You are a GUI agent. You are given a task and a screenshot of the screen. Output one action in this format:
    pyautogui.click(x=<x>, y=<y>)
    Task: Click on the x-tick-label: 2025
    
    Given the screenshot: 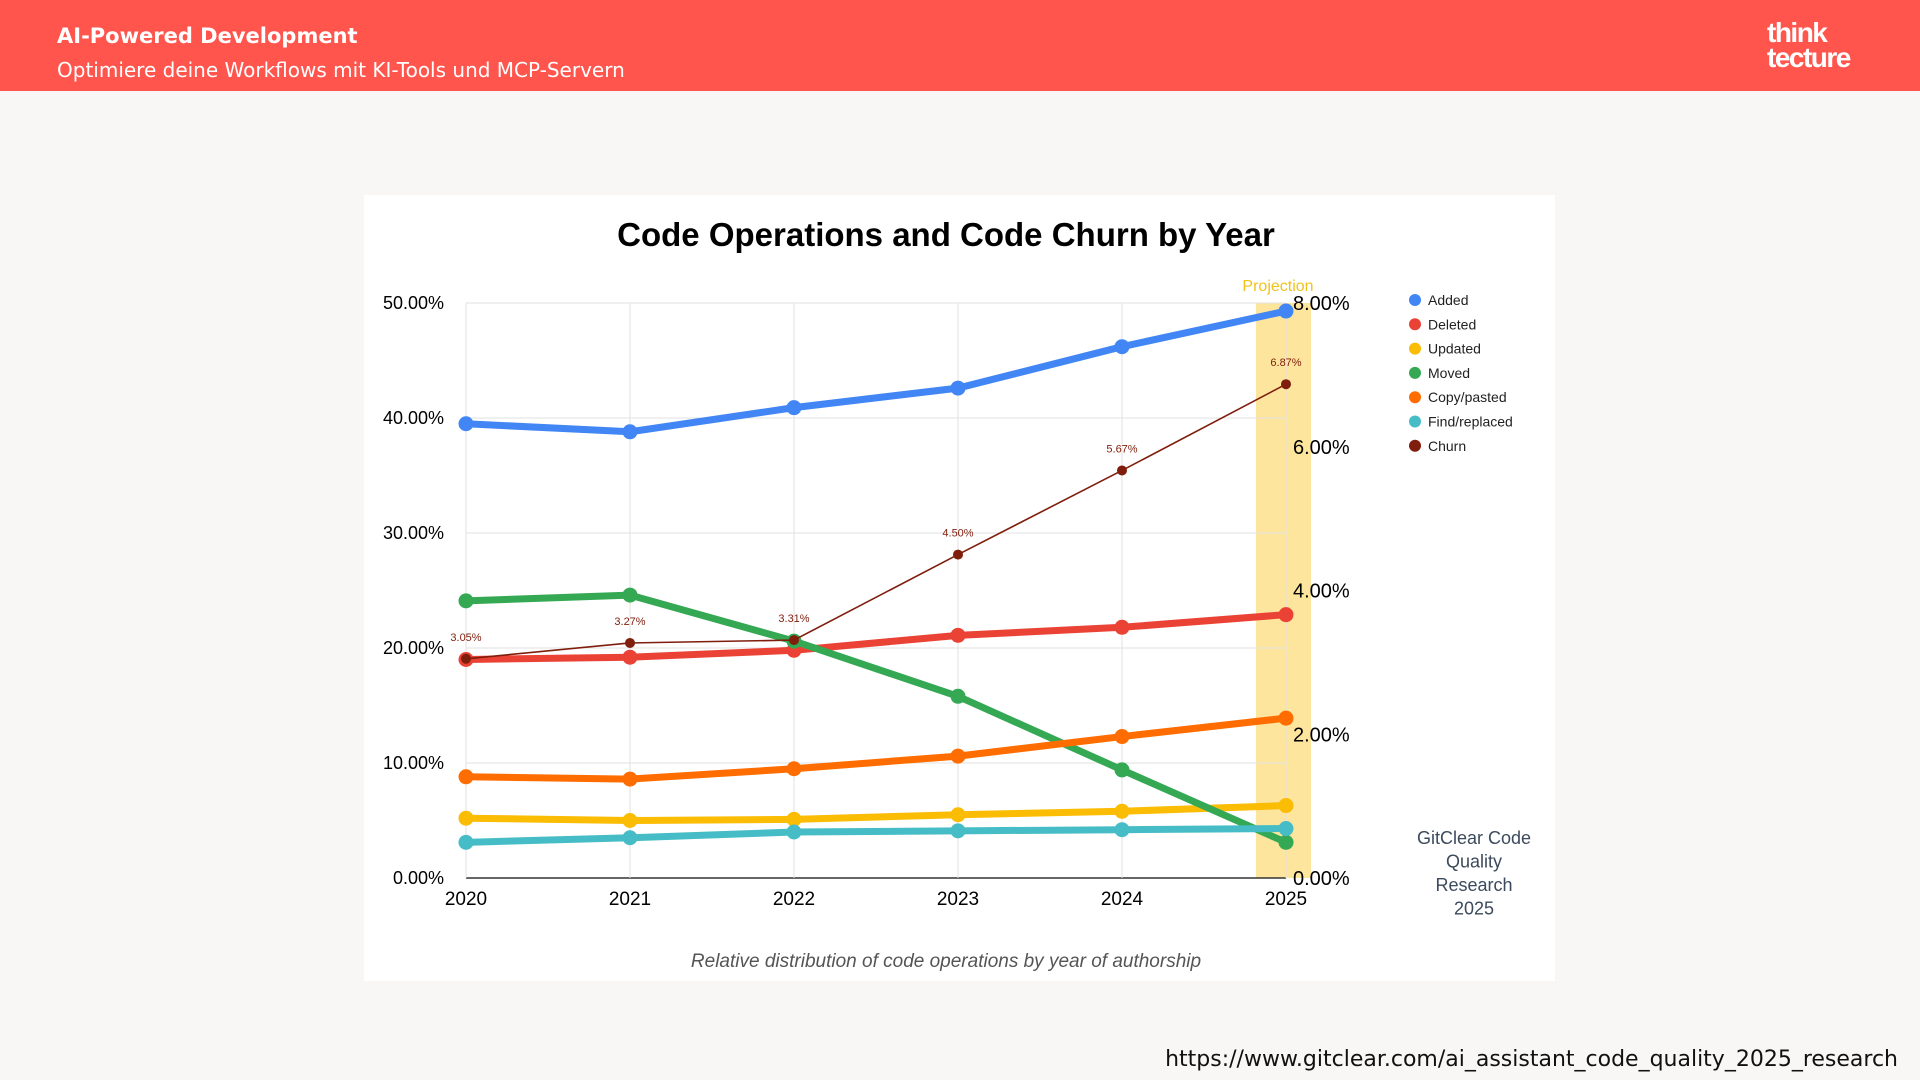 What is the action you would take?
    pyautogui.click(x=1286, y=899)
    